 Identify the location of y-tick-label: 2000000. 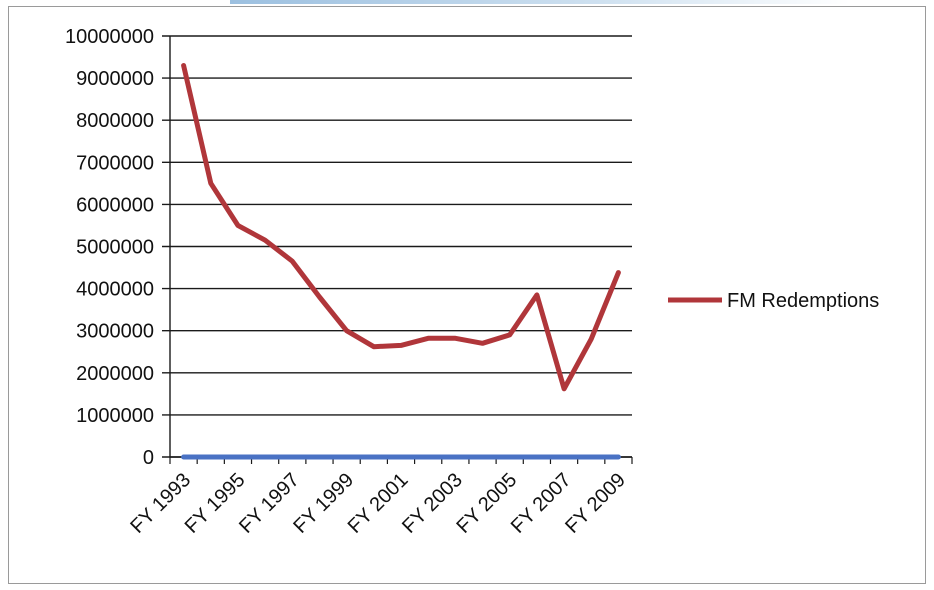
(115, 374).